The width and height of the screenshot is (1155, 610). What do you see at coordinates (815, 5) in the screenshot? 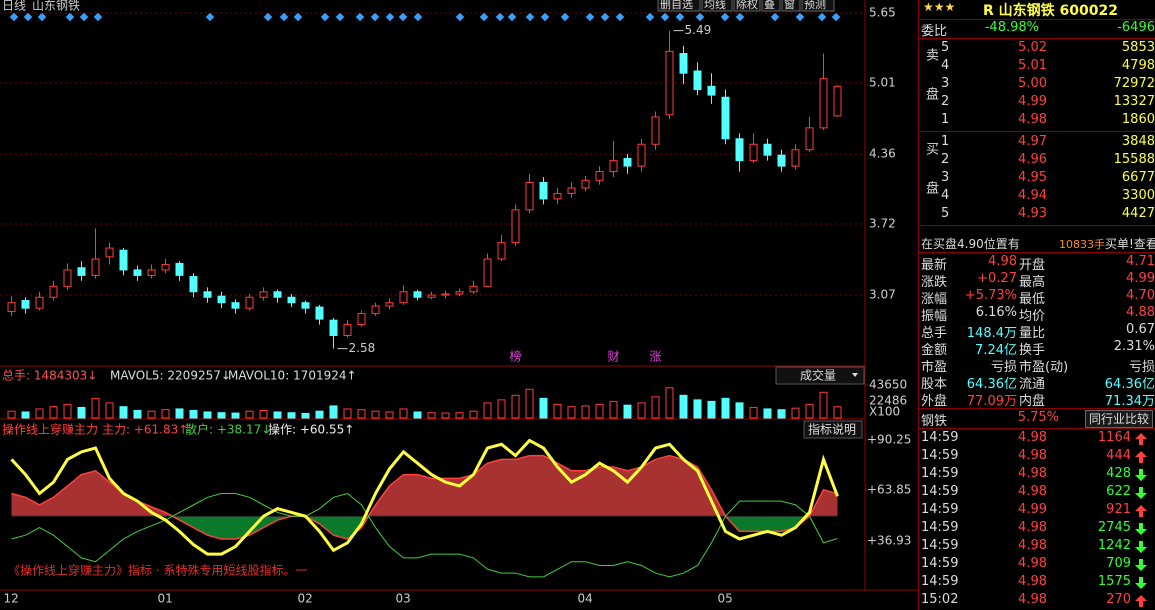
I see `toolbar-button: 预测` at bounding box center [815, 5].